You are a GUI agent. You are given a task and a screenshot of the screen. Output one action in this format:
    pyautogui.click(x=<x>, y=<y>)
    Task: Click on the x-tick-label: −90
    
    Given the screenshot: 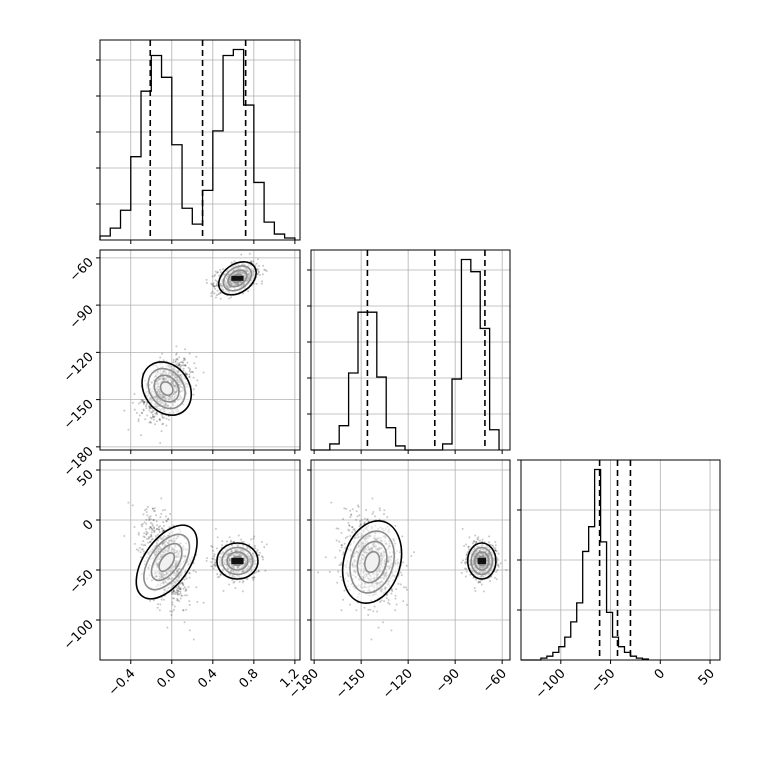 What is the action you would take?
    pyautogui.click(x=448, y=681)
    